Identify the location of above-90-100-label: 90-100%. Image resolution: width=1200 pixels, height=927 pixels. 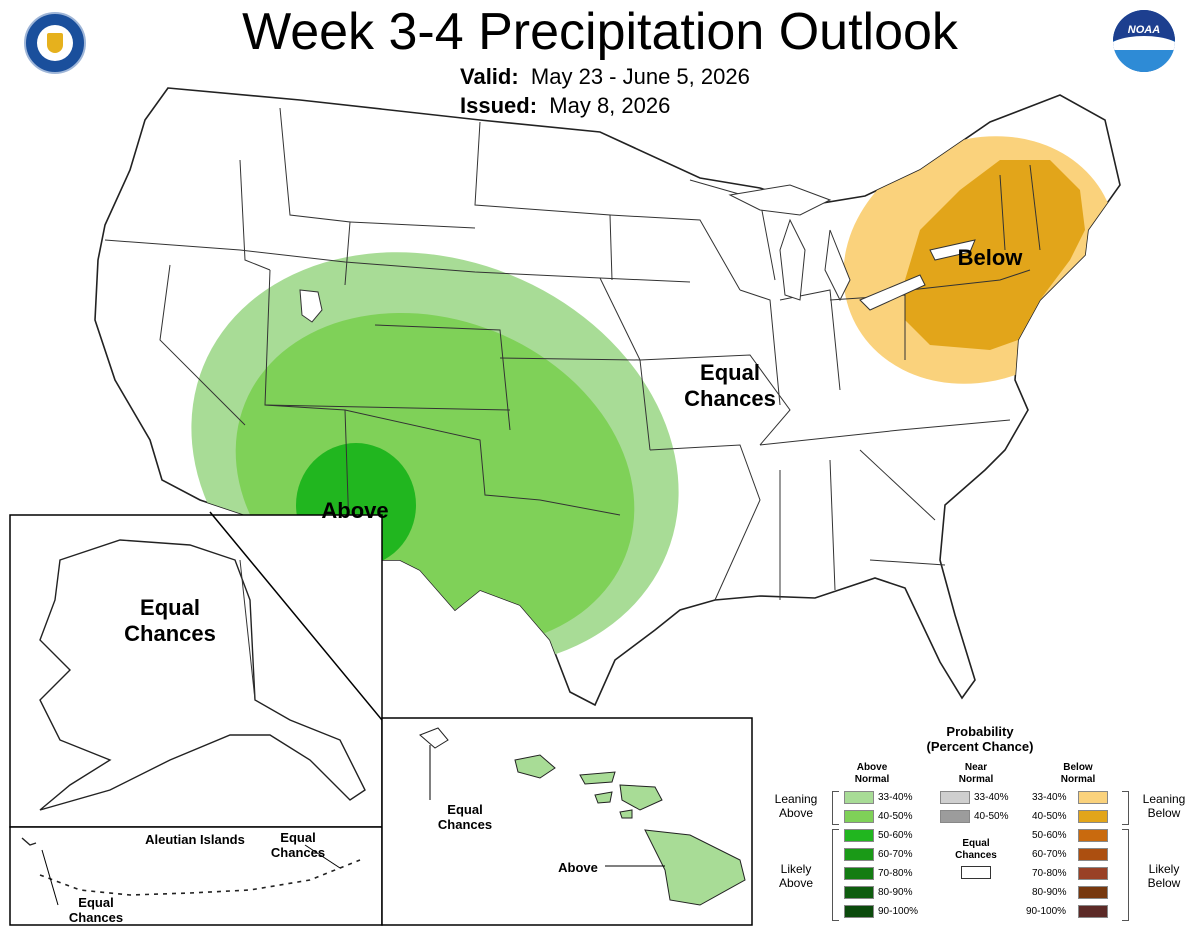
(898, 911).